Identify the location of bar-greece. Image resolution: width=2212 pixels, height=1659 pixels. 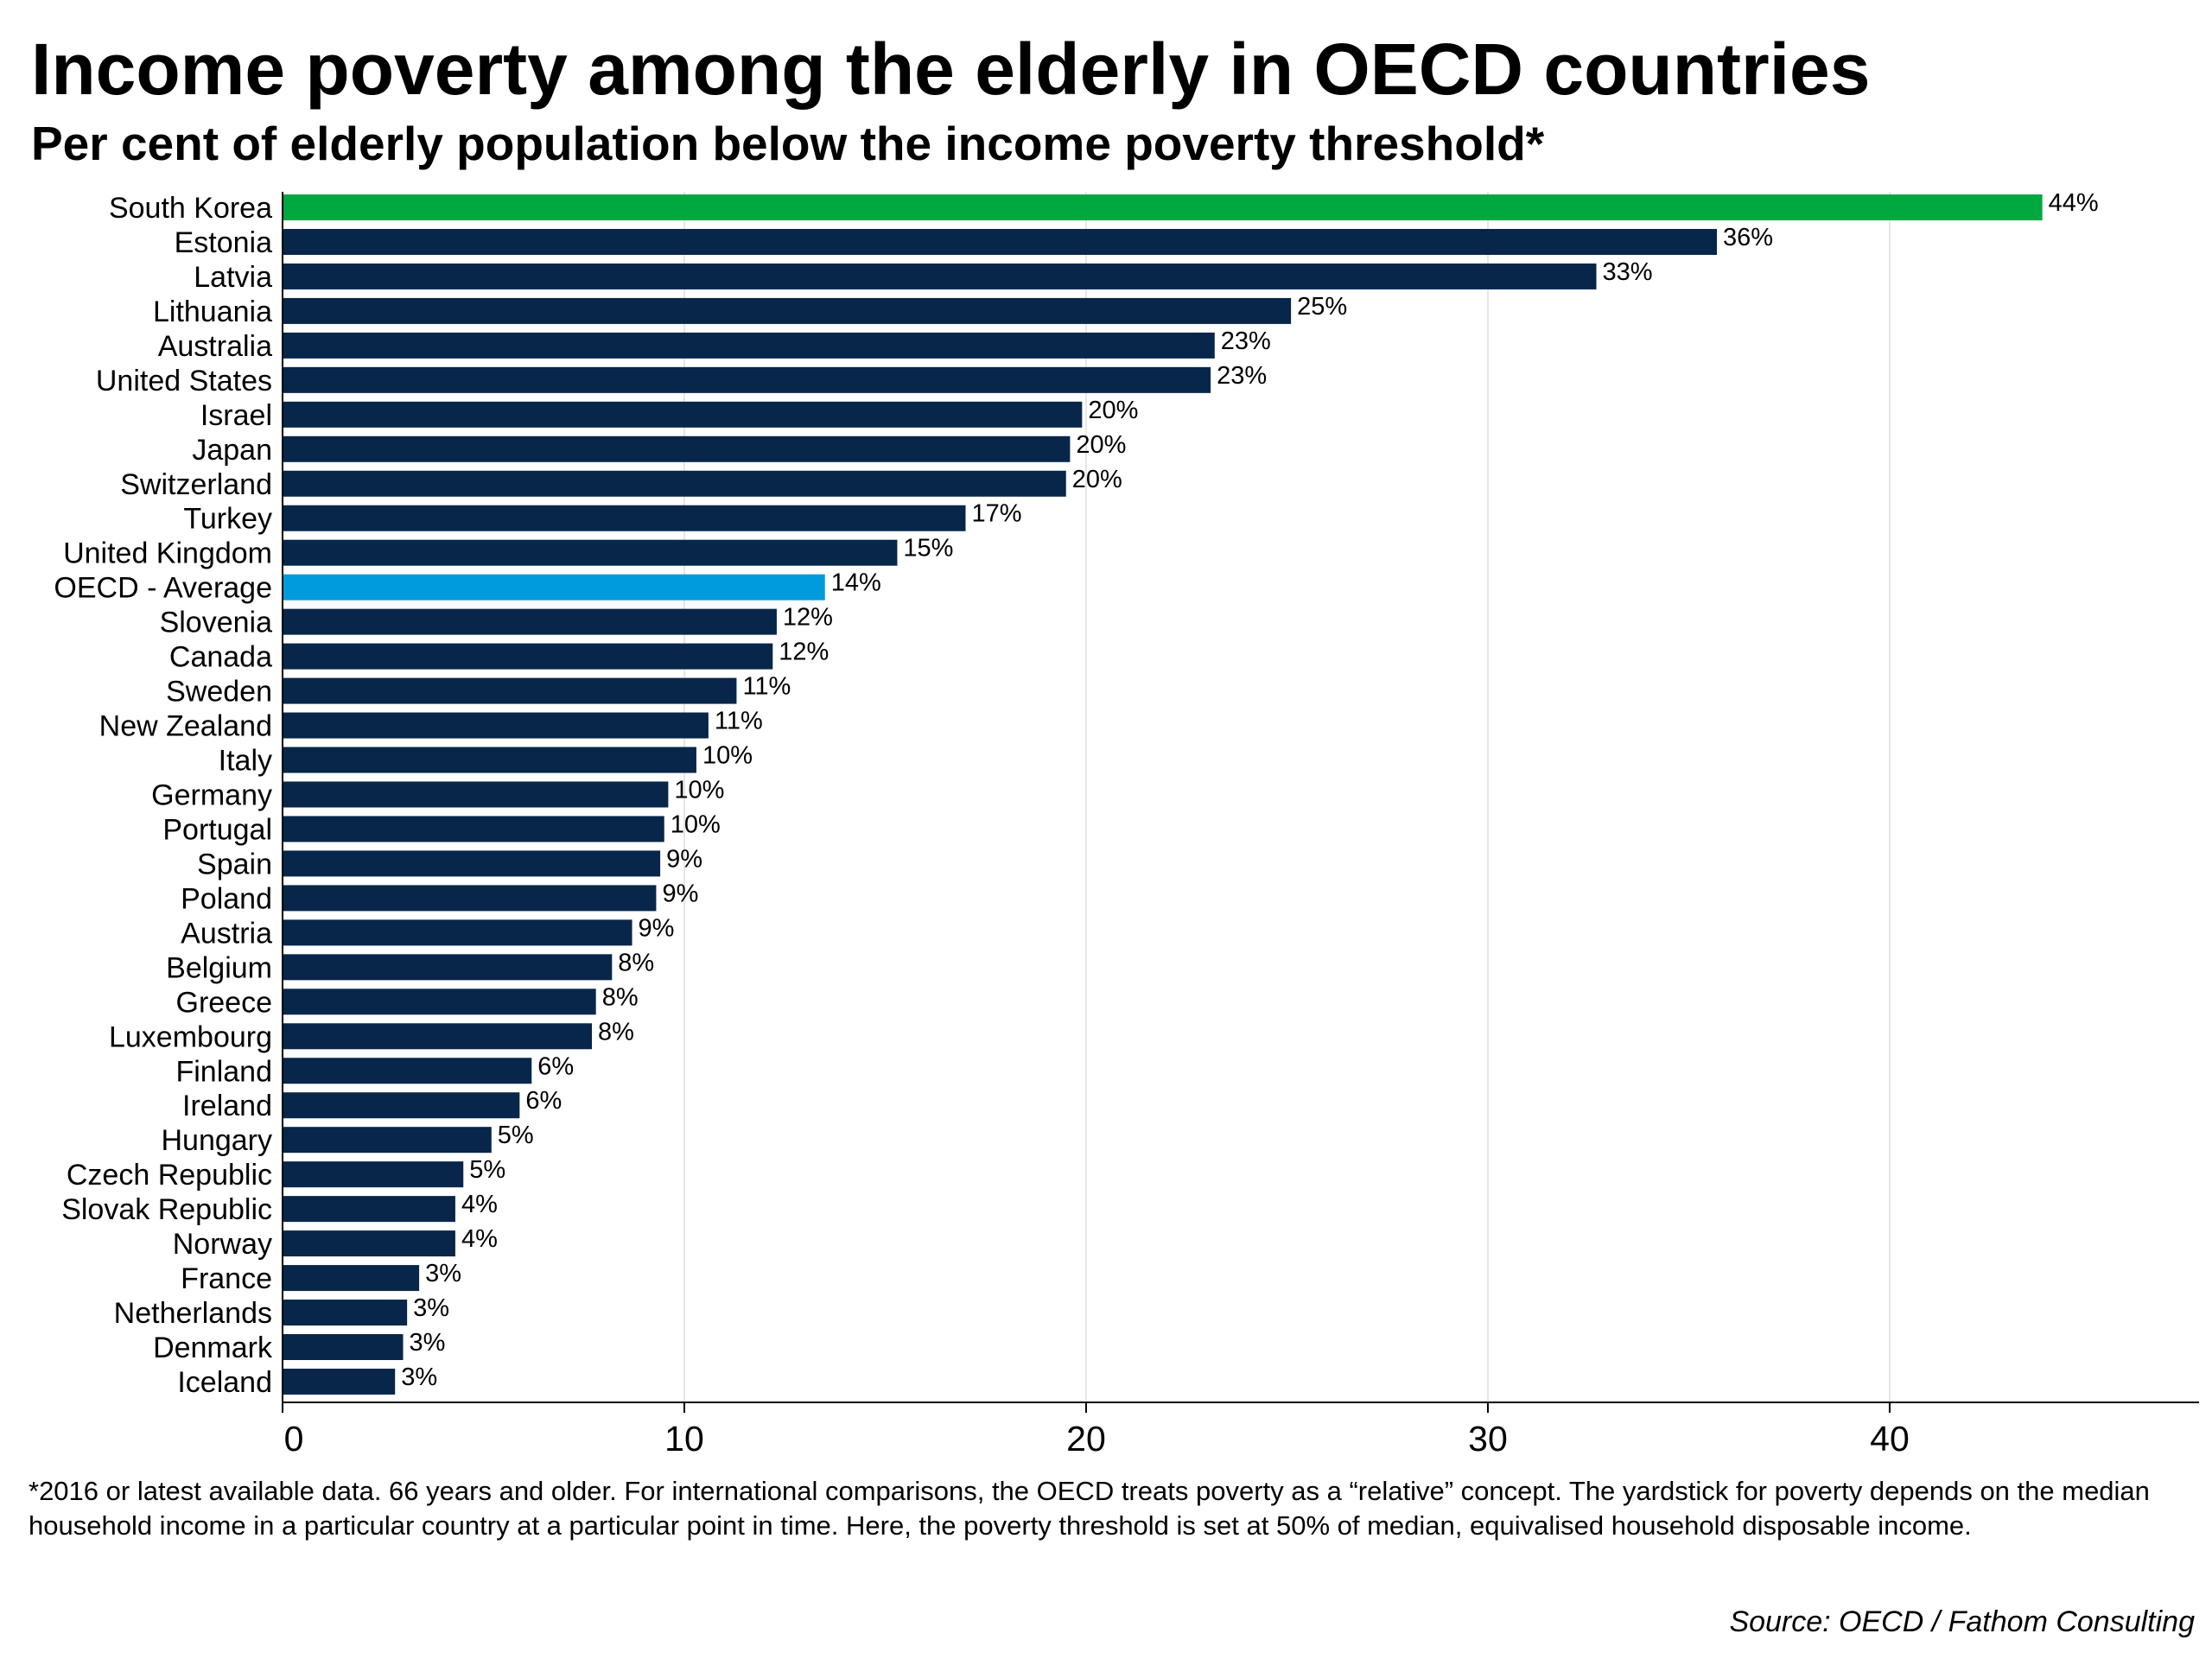
(439, 1001).